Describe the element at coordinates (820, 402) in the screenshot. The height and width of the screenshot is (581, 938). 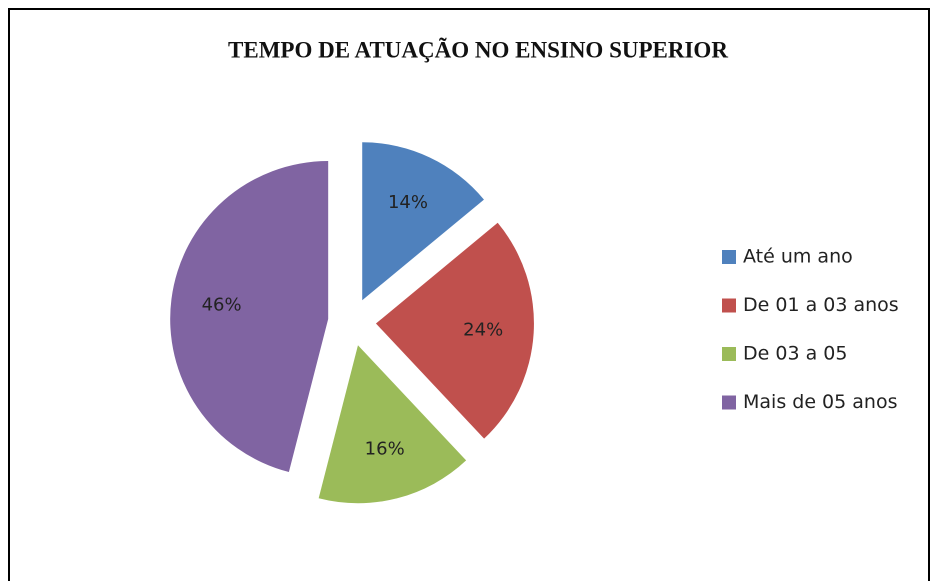
I see `legend-label: Mais de 05 anos` at that location.